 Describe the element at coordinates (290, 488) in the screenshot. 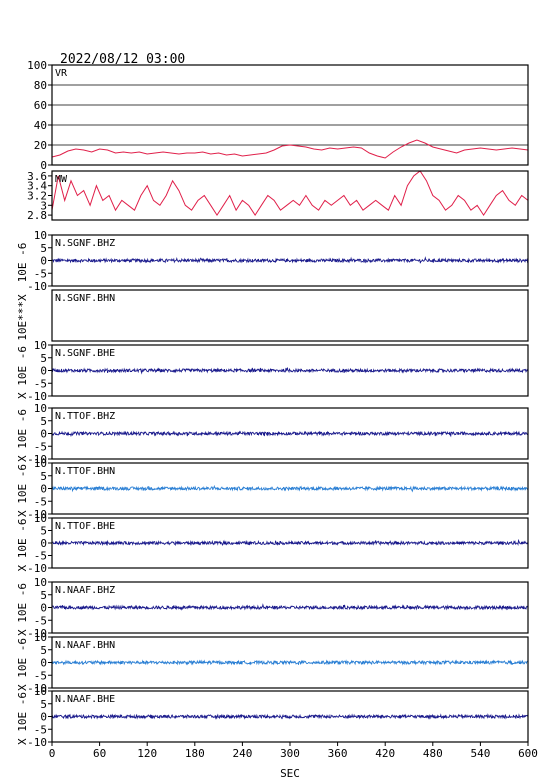

I see `series-ttof-bhn` at that location.